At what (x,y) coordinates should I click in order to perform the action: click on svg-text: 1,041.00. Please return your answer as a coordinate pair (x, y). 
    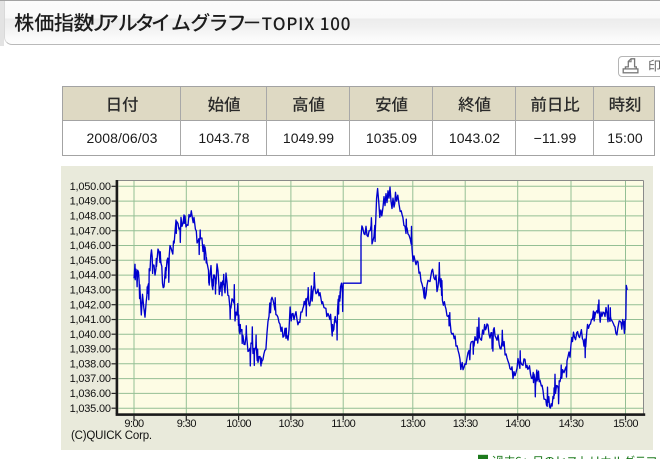
    Looking at the image, I should click on (90, 320).